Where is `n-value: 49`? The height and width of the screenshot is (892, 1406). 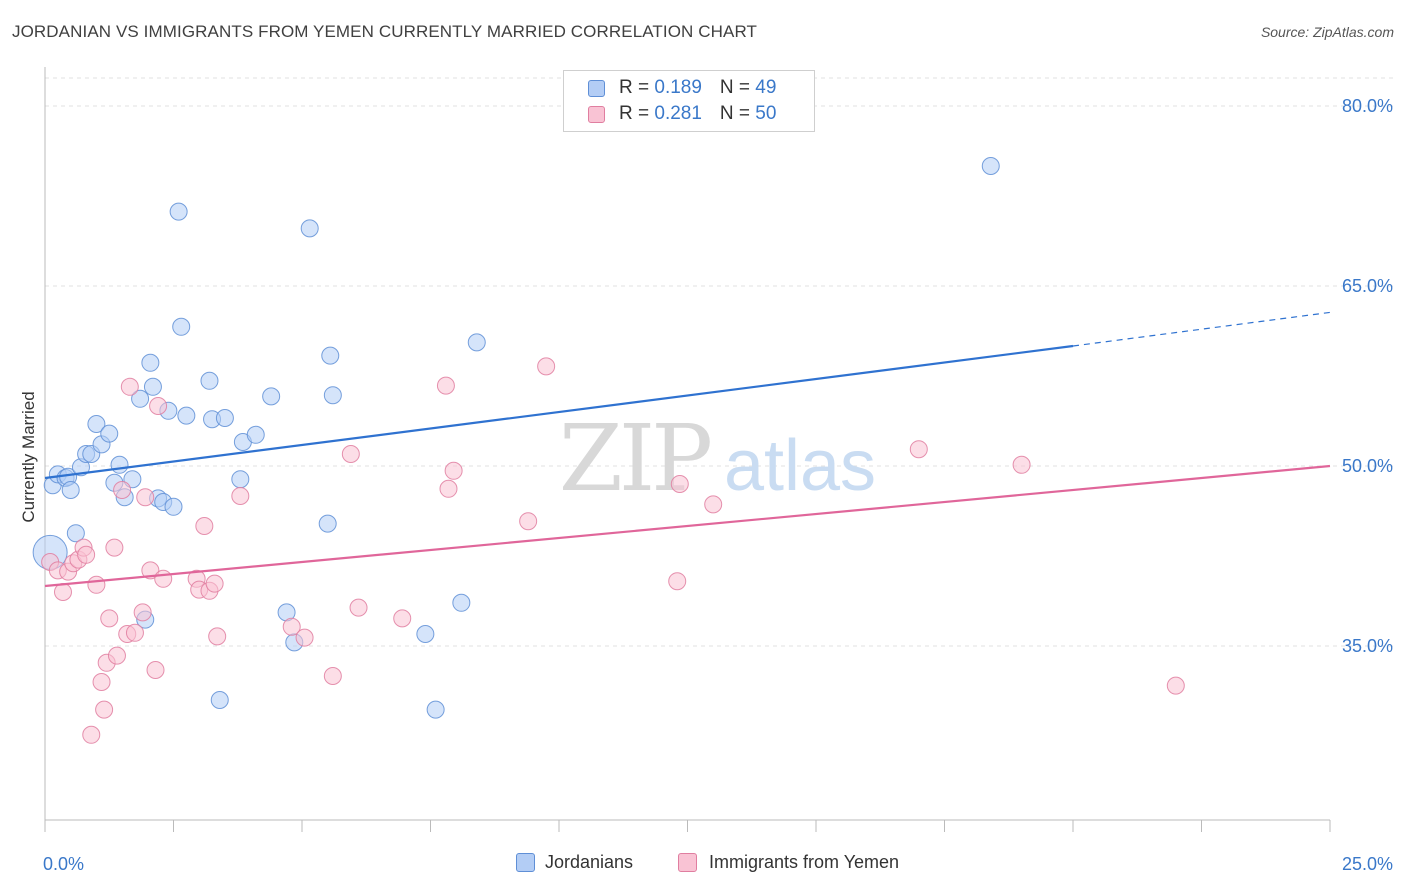 n-value: 49 is located at coordinates (766, 87).